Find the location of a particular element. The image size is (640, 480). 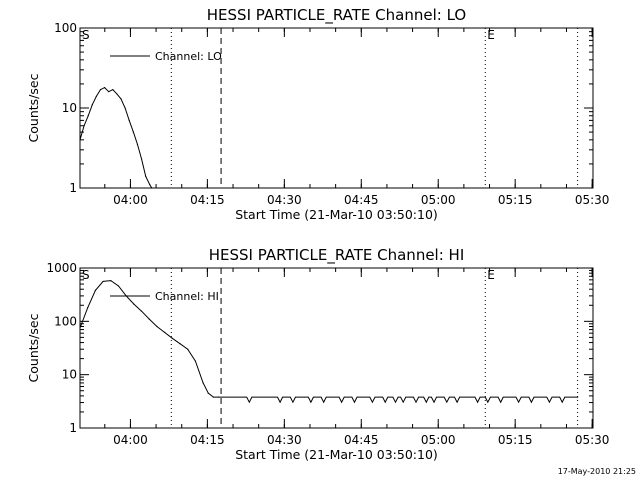

series-line is located at coordinates (116, 137).